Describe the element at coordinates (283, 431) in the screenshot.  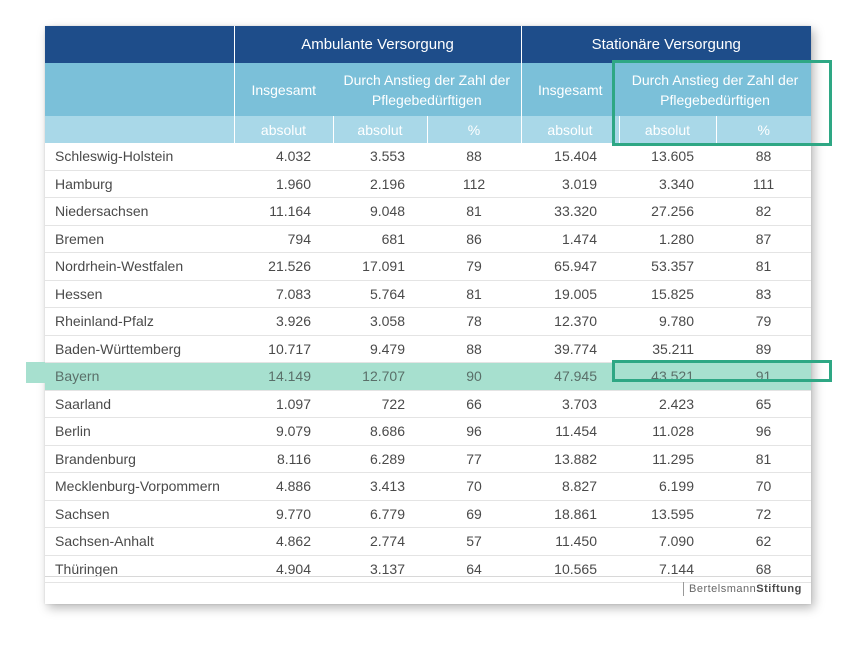
I see `cell-a-ins: 9.079` at that location.